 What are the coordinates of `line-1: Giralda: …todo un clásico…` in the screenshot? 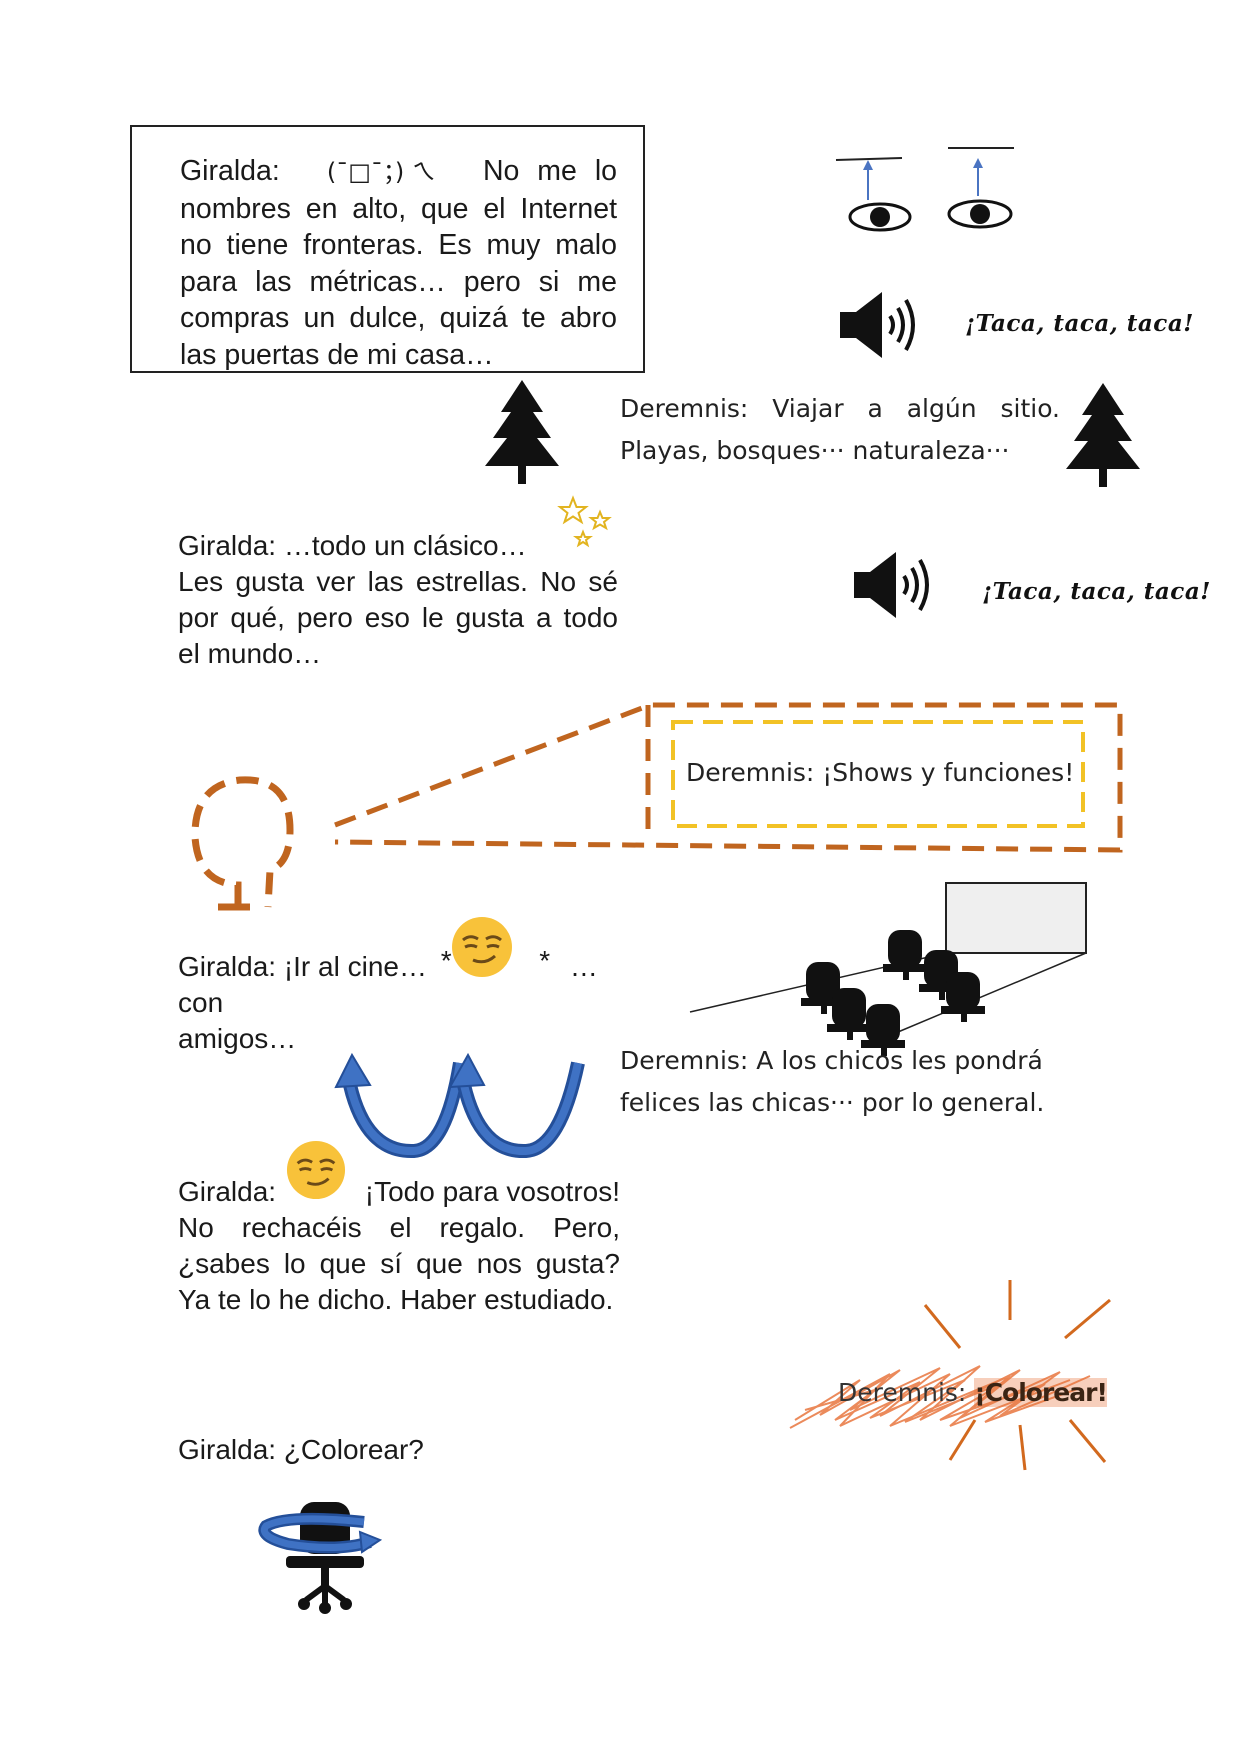 It's located at (352, 545).